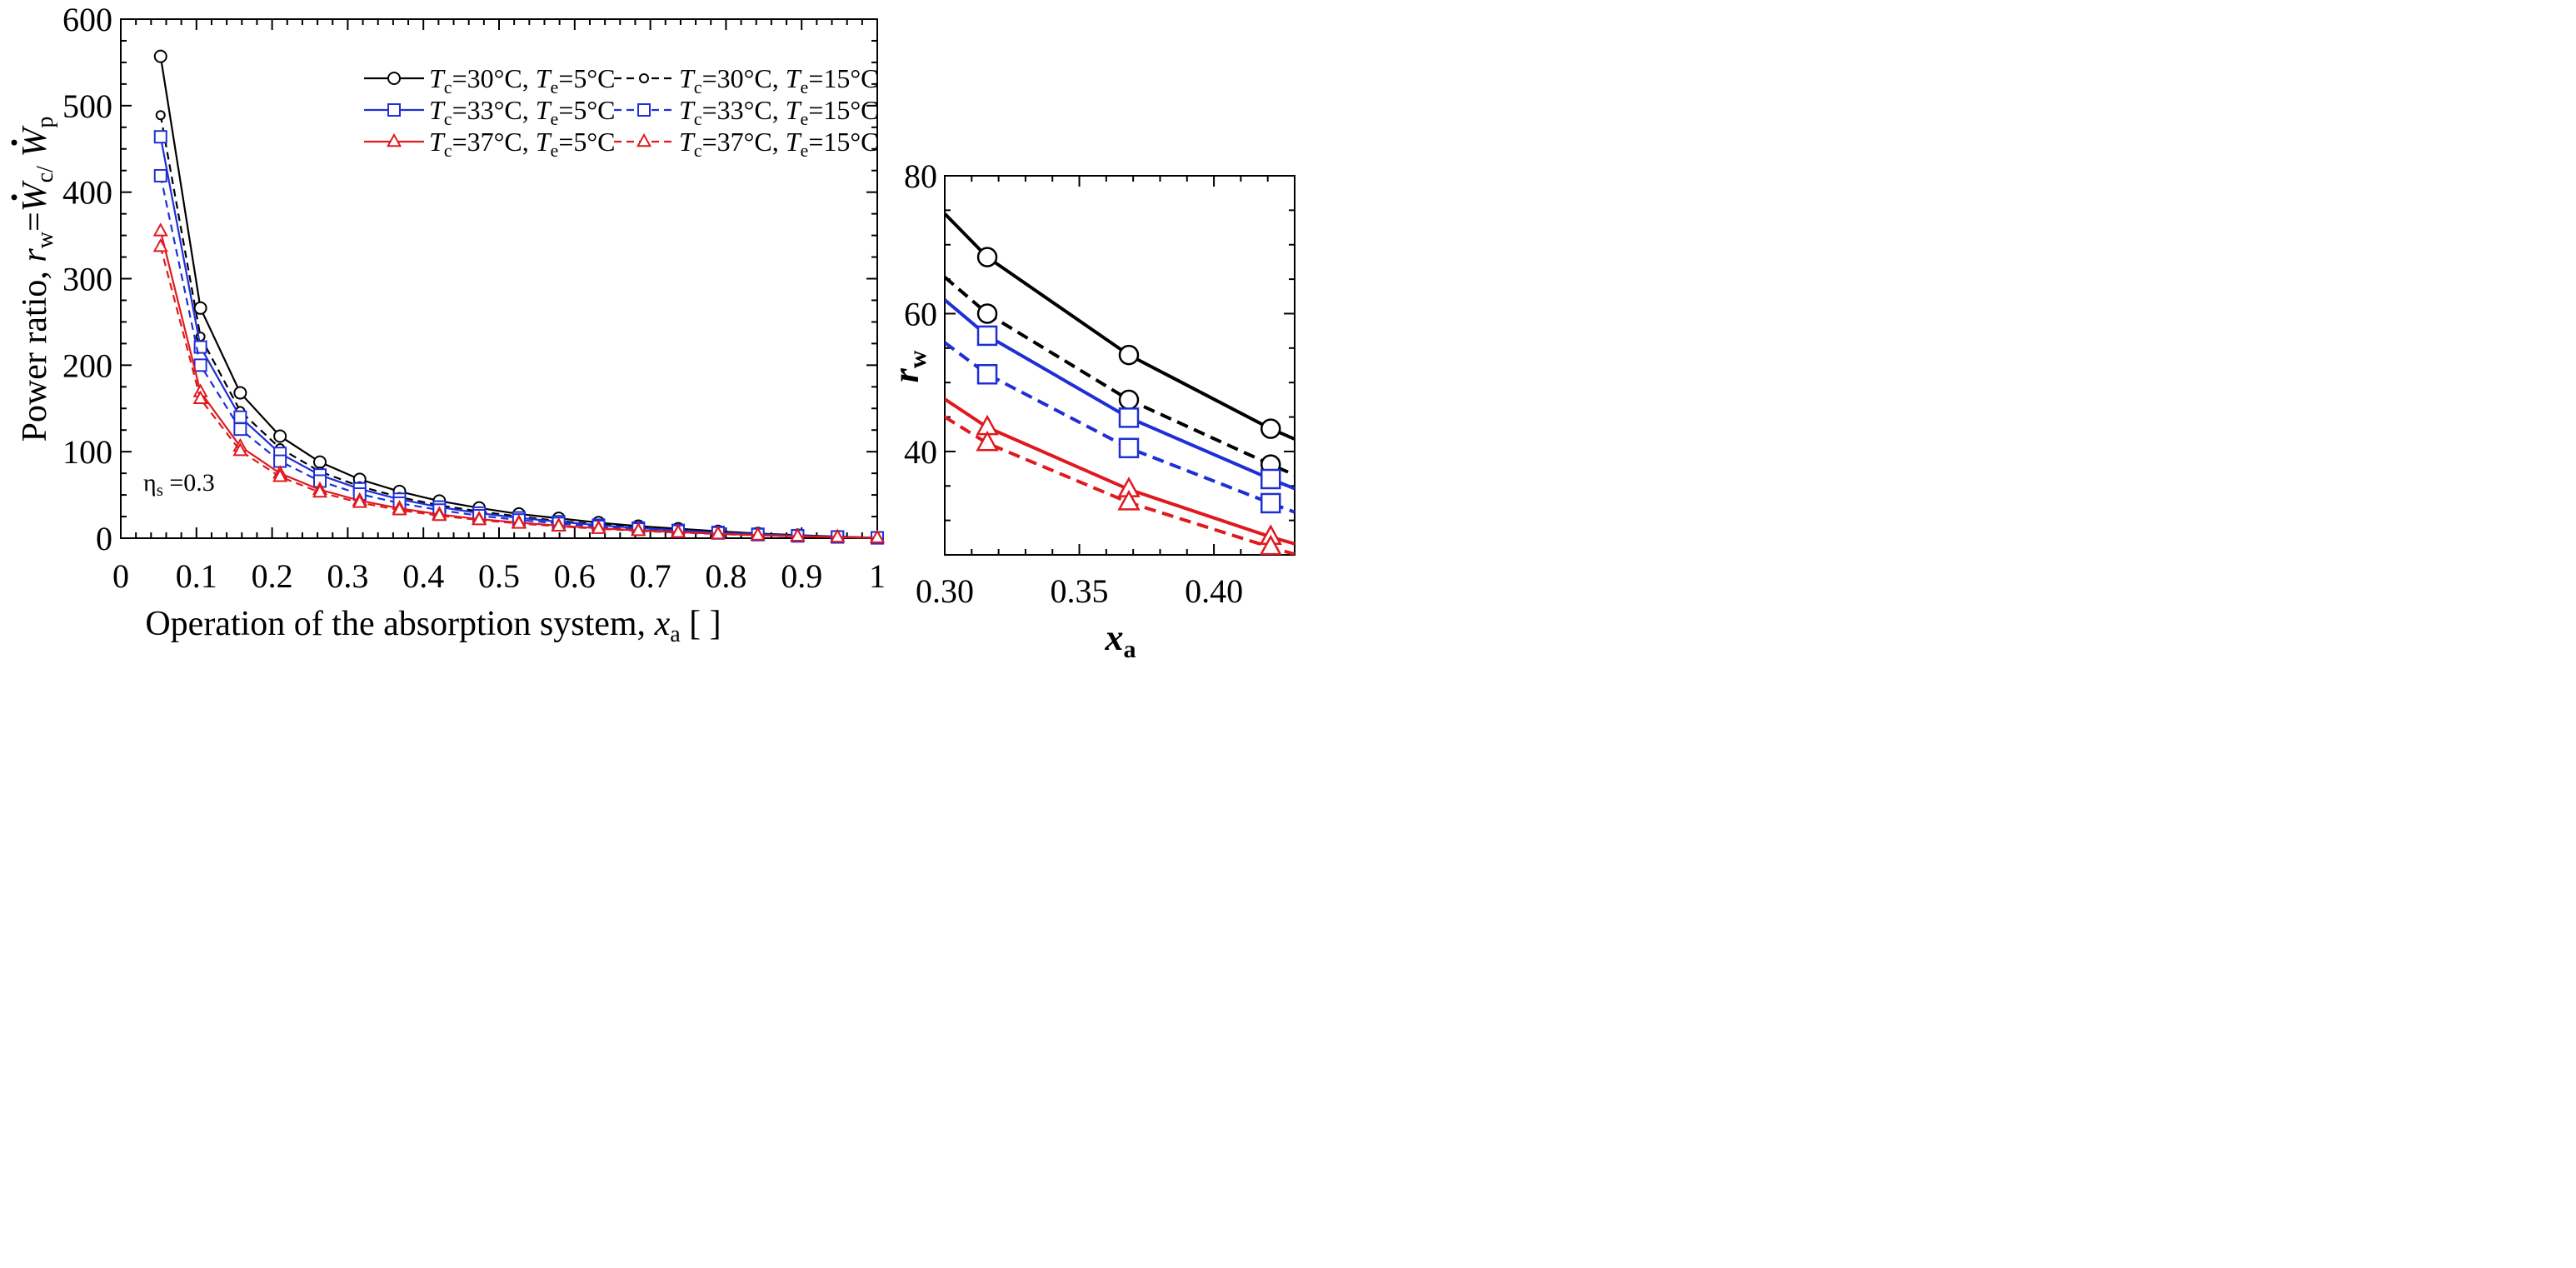 The image size is (2576, 1268). What do you see at coordinates (35, 222) in the screenshot?
I see `y-axis-eq: =` at bounding box center [35, 222].